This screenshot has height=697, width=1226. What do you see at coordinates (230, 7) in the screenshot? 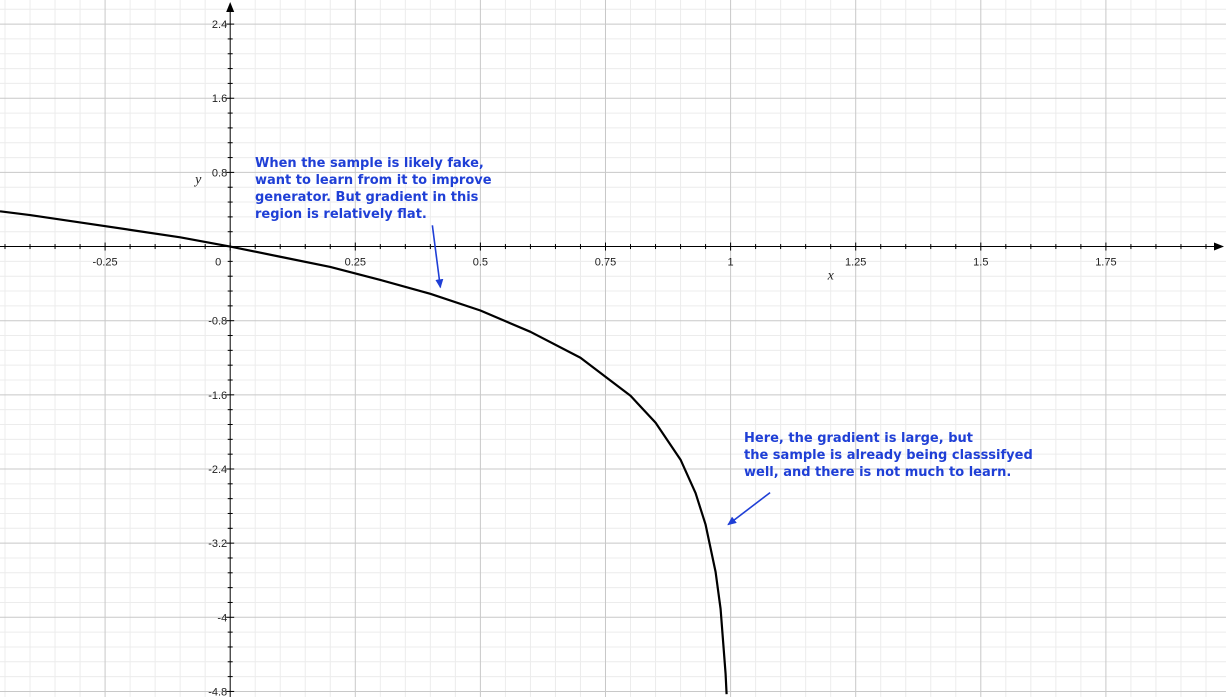
I see `y-axis-arrowhead` at bounding box center [230, 7].